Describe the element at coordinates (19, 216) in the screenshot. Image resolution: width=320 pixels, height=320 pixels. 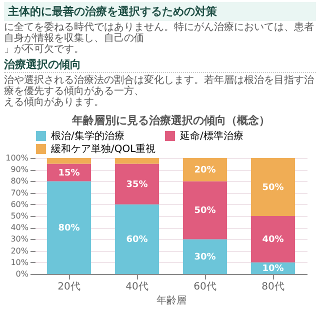
I see `y-tick-label: 50%` at that location.